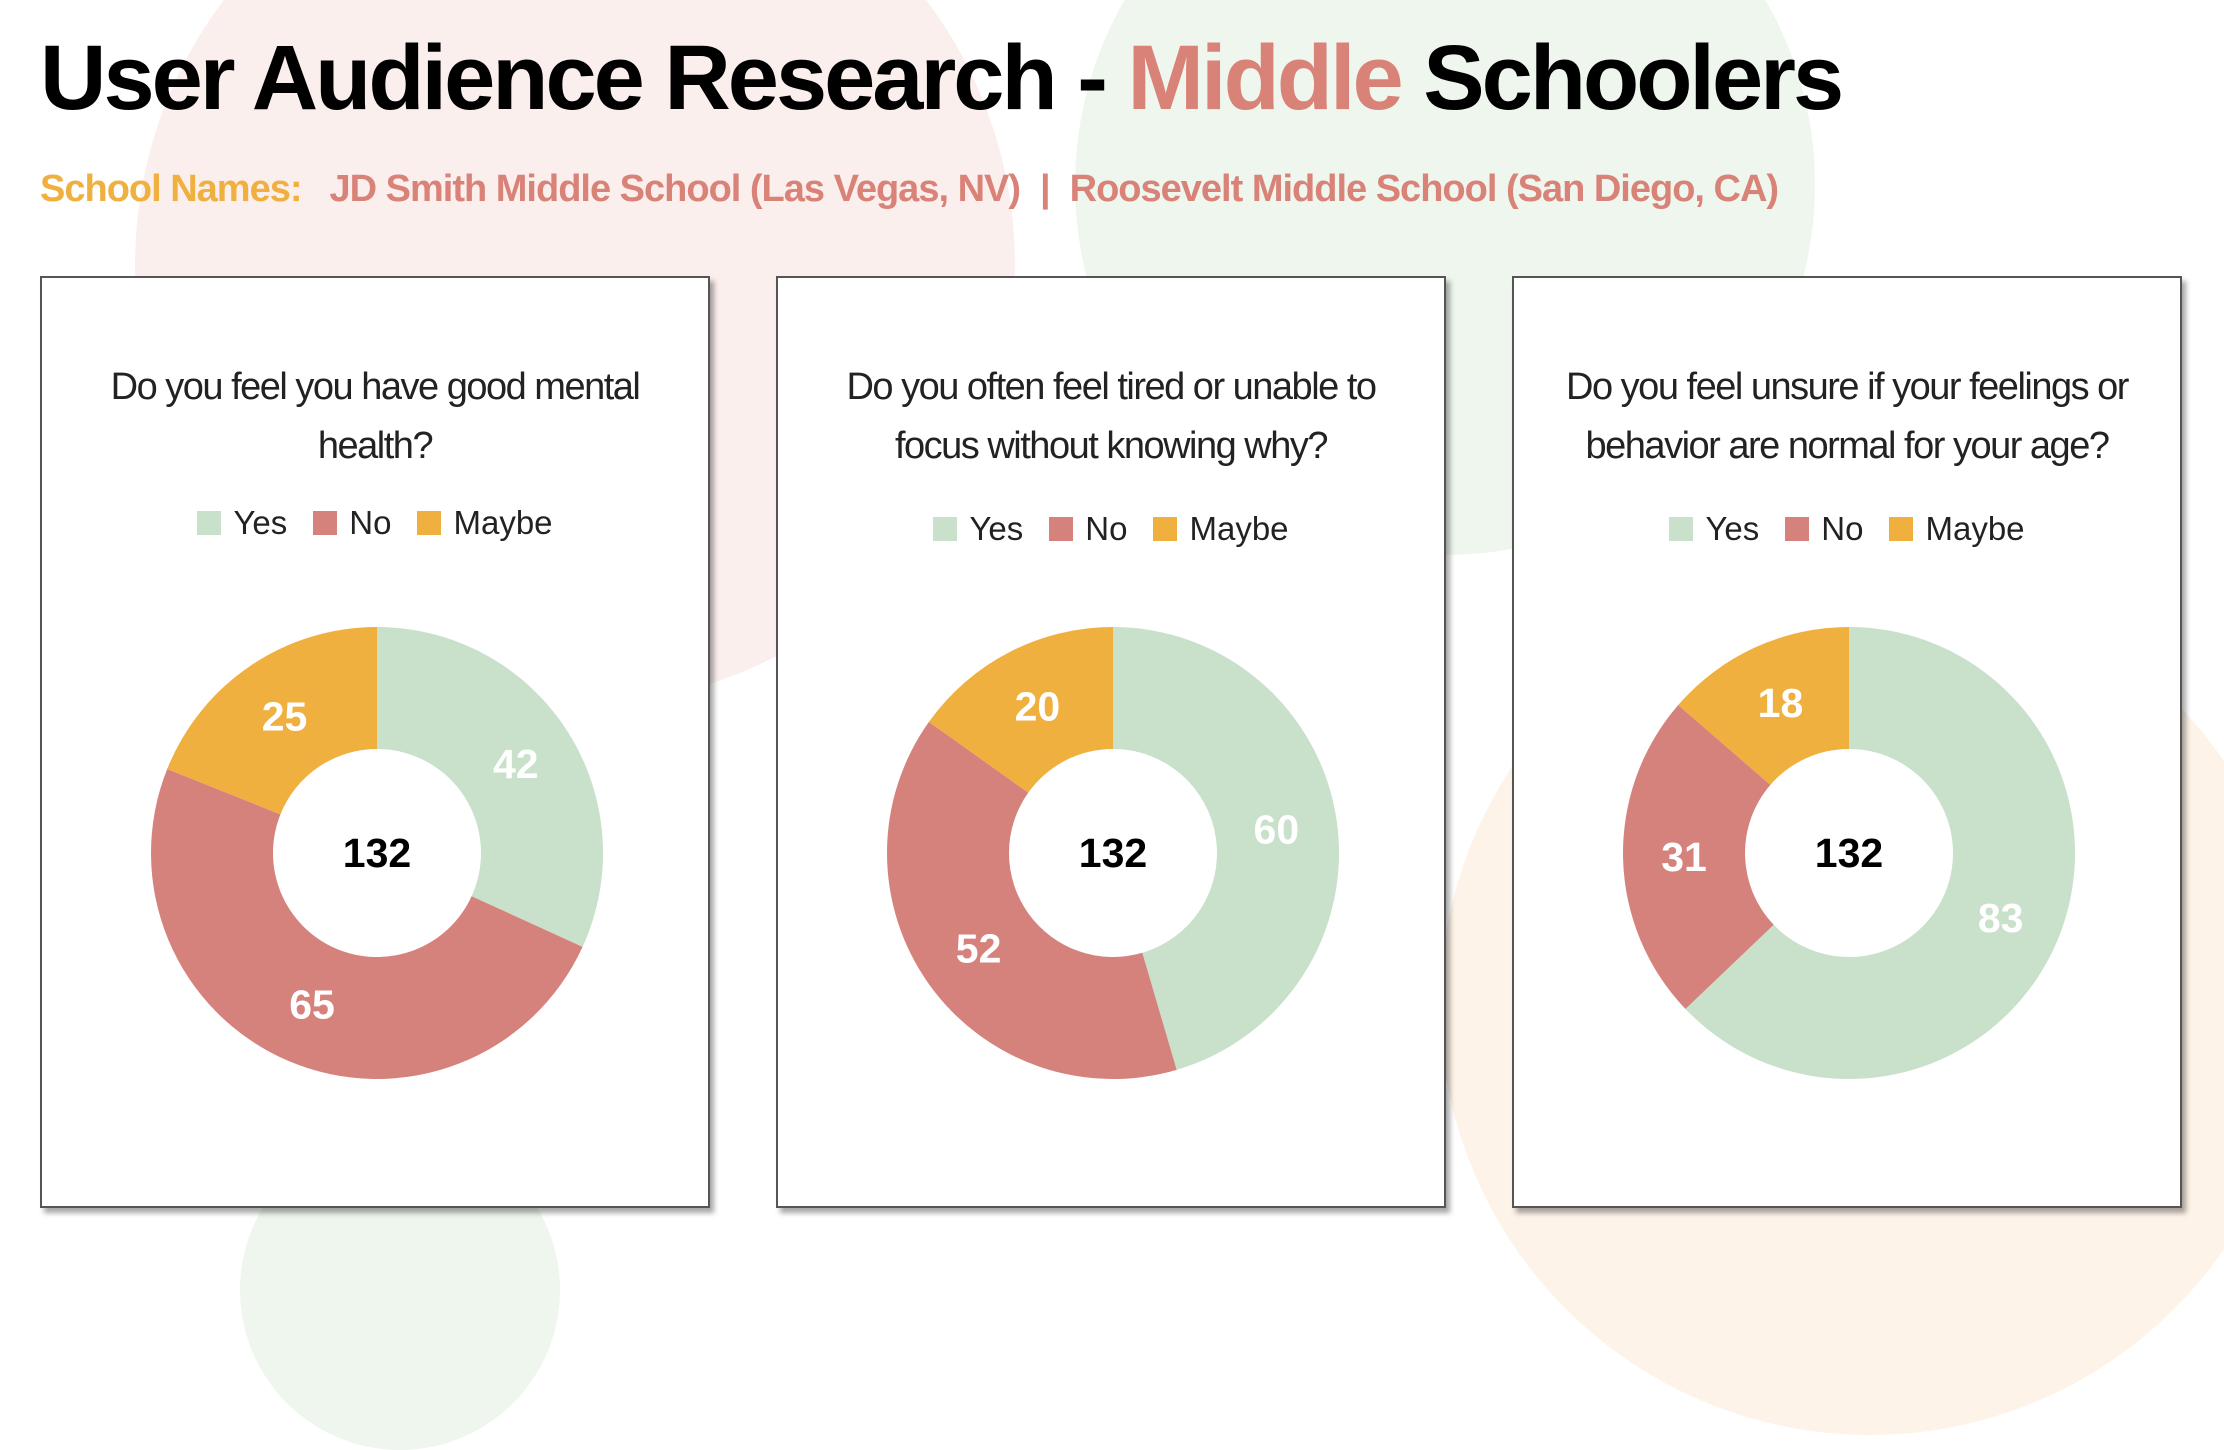 The image size is (2224, 1450). I want to click on slice-value-no: 31, so click(1684, 857).